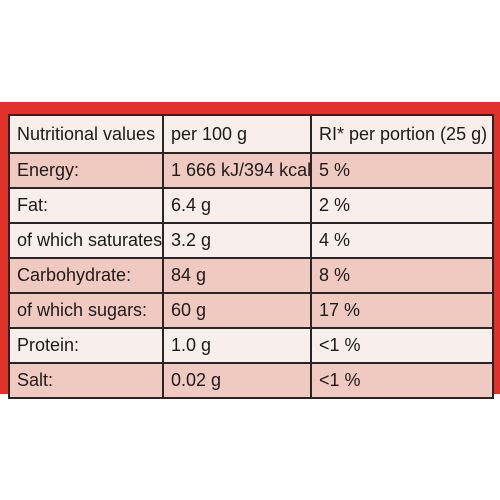  What do you see at coordinates (402, 310) in the screenshot?
I see `ri-portion-value: 17 %` at bounding box center [402, 310].